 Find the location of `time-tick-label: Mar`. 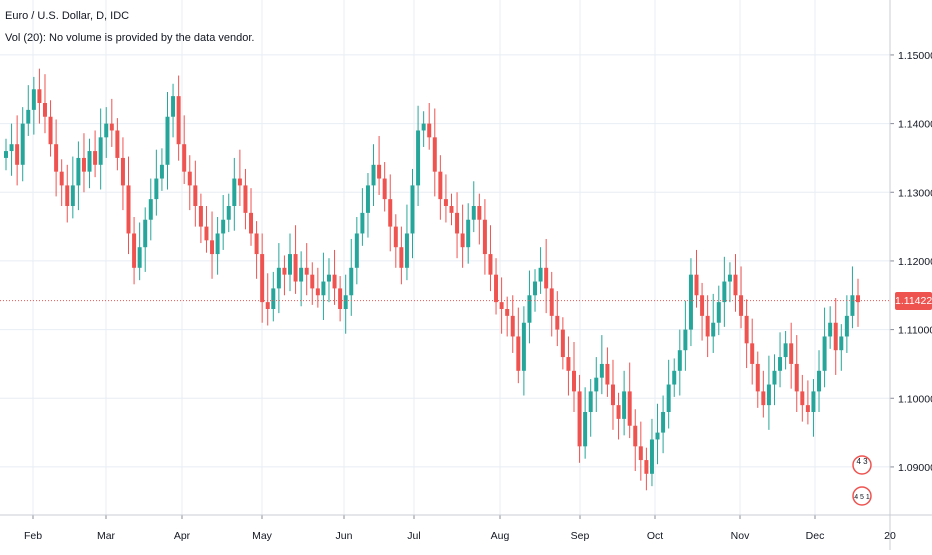

time-tick-label: Mar is located at coordinates (106, 536).